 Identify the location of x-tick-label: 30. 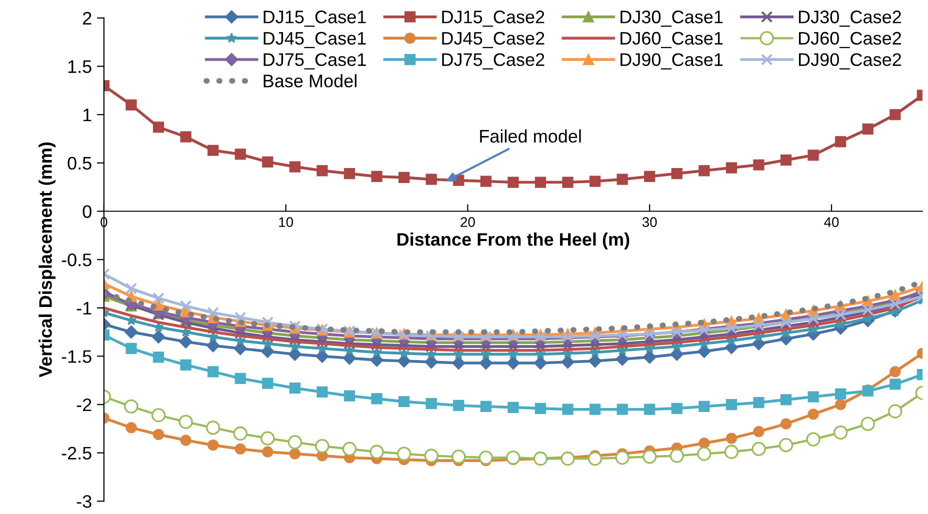
(649, 222).